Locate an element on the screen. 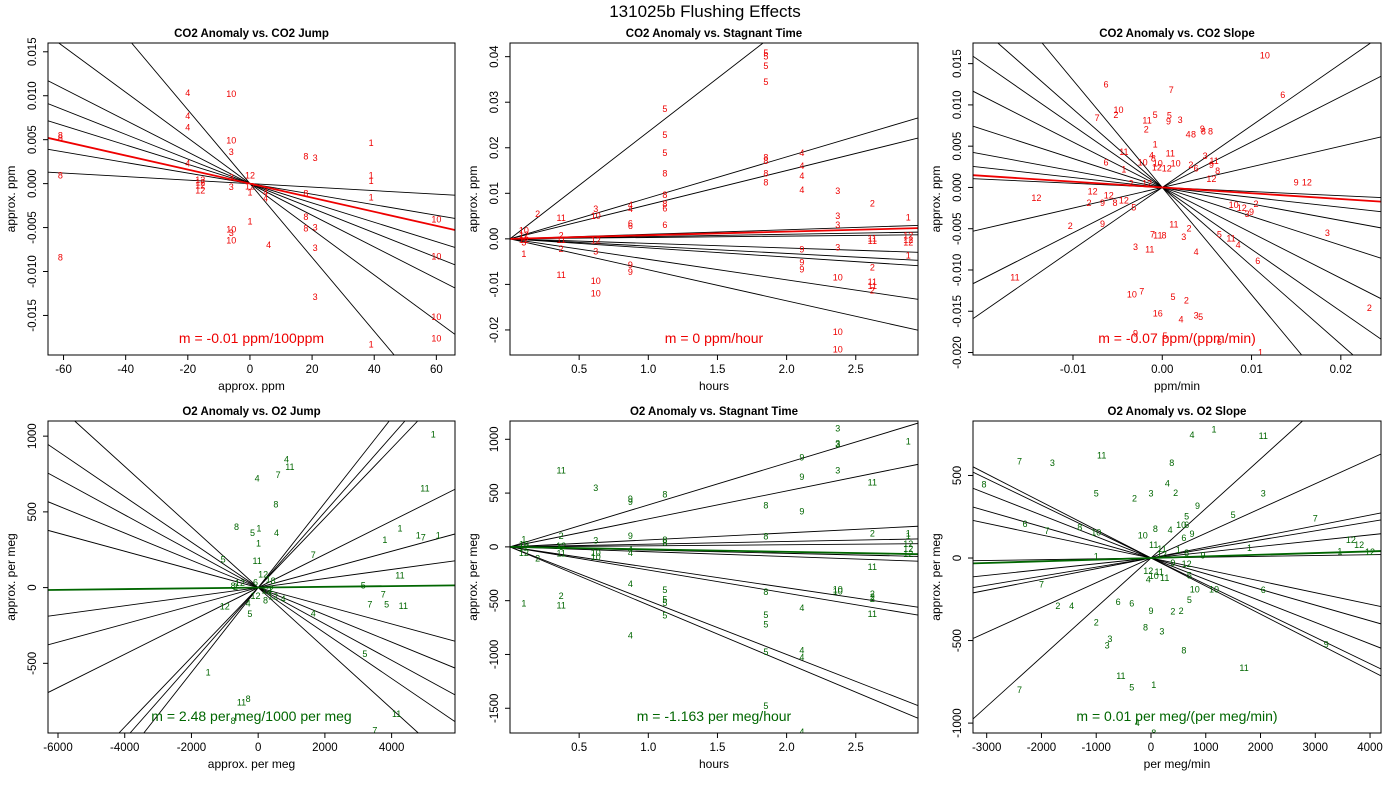 The height and width of the screenshot is (800, 1400). x-axis-label: ppm/min is located at coordinates (1177, 386).